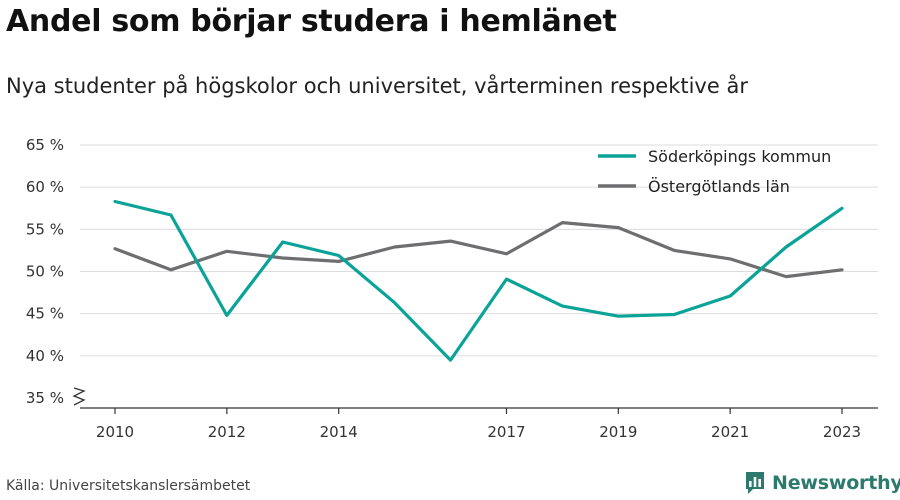 The height and width of the screenshot is (500, 900). I want to click on legend-label: Östergötlands län, so click(719, 186).